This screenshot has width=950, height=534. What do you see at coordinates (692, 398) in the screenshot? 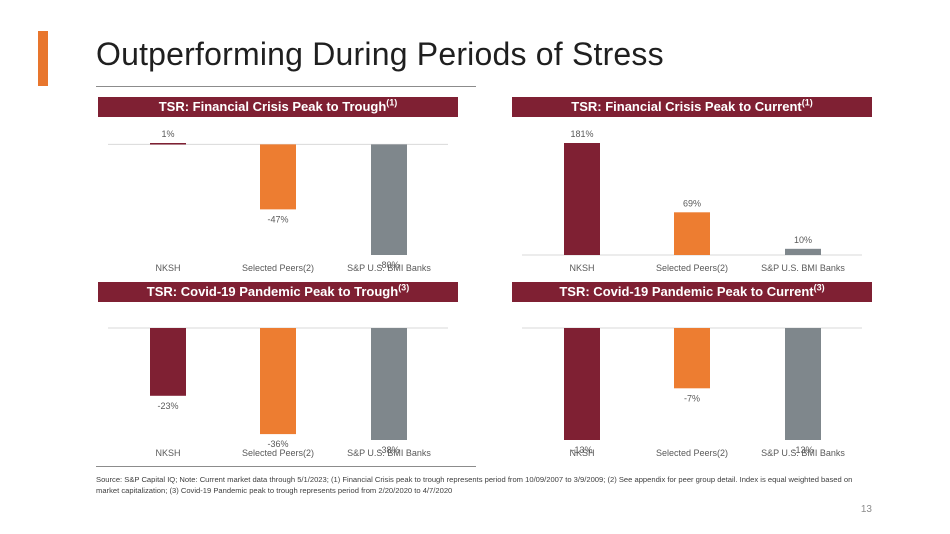
I see `data-label: -7%` at bounding box center [692, 398].